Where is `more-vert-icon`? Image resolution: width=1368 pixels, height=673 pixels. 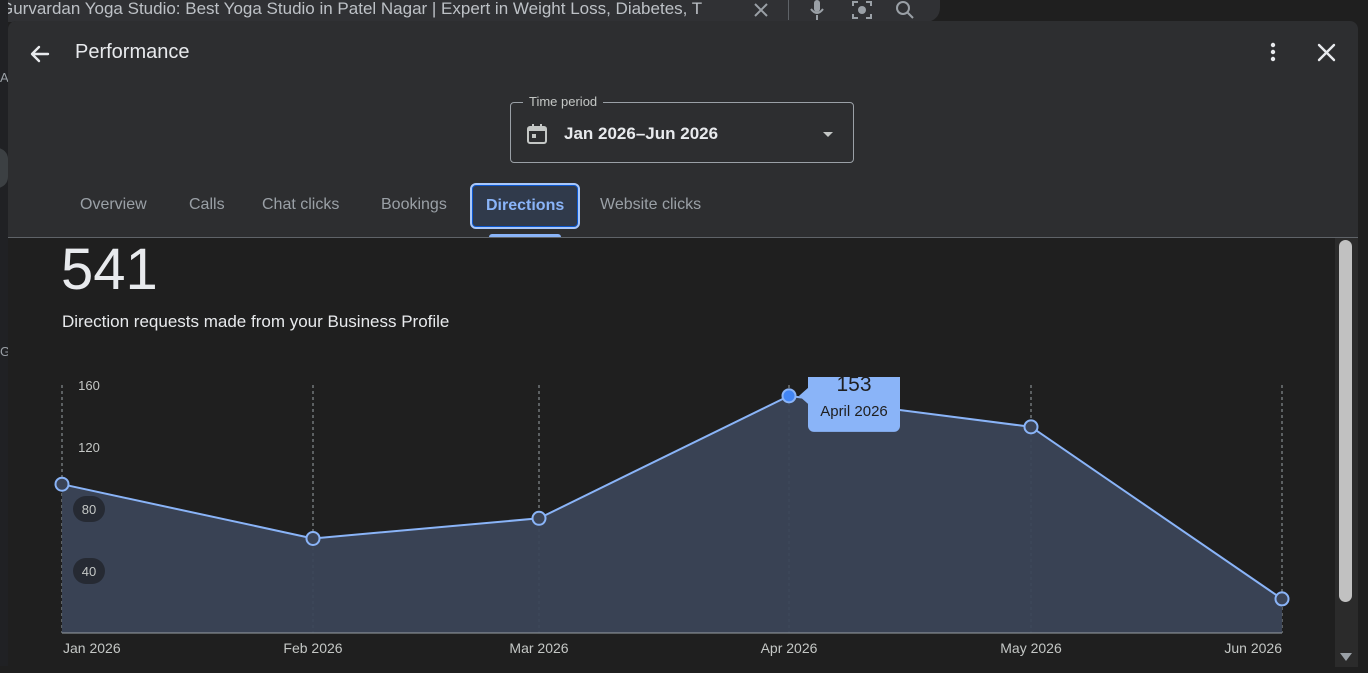 more-vert-icon is located at coordinates (1273, 52).